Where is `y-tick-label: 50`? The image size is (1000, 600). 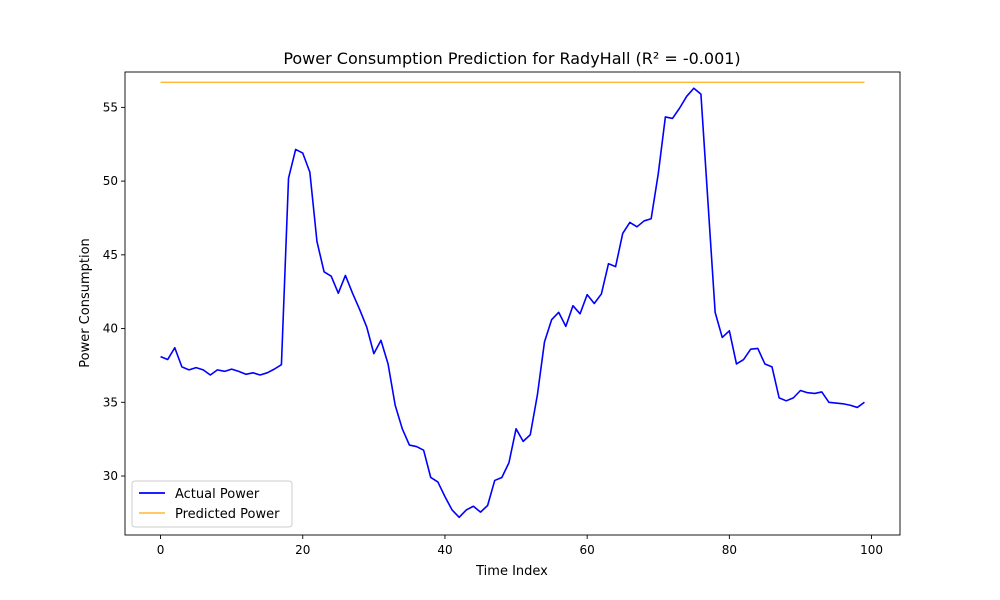
y-tick-label: 50 is located at coordinates (110, 181).